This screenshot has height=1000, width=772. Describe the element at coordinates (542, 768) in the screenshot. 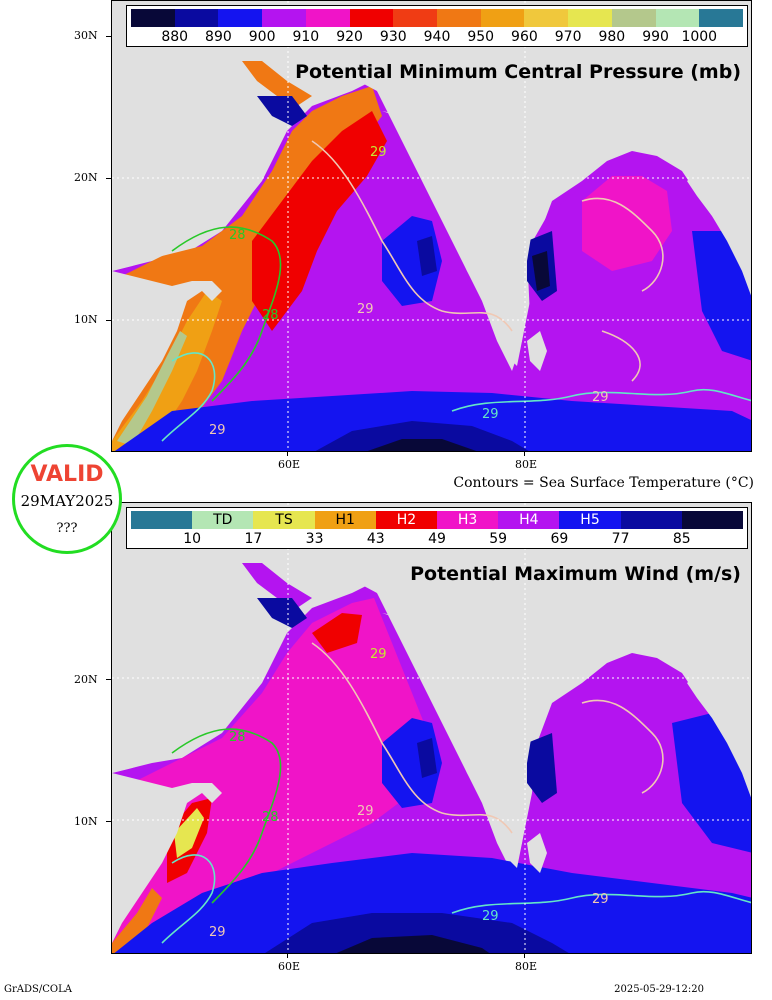

I see `andaman-dark` at that location.